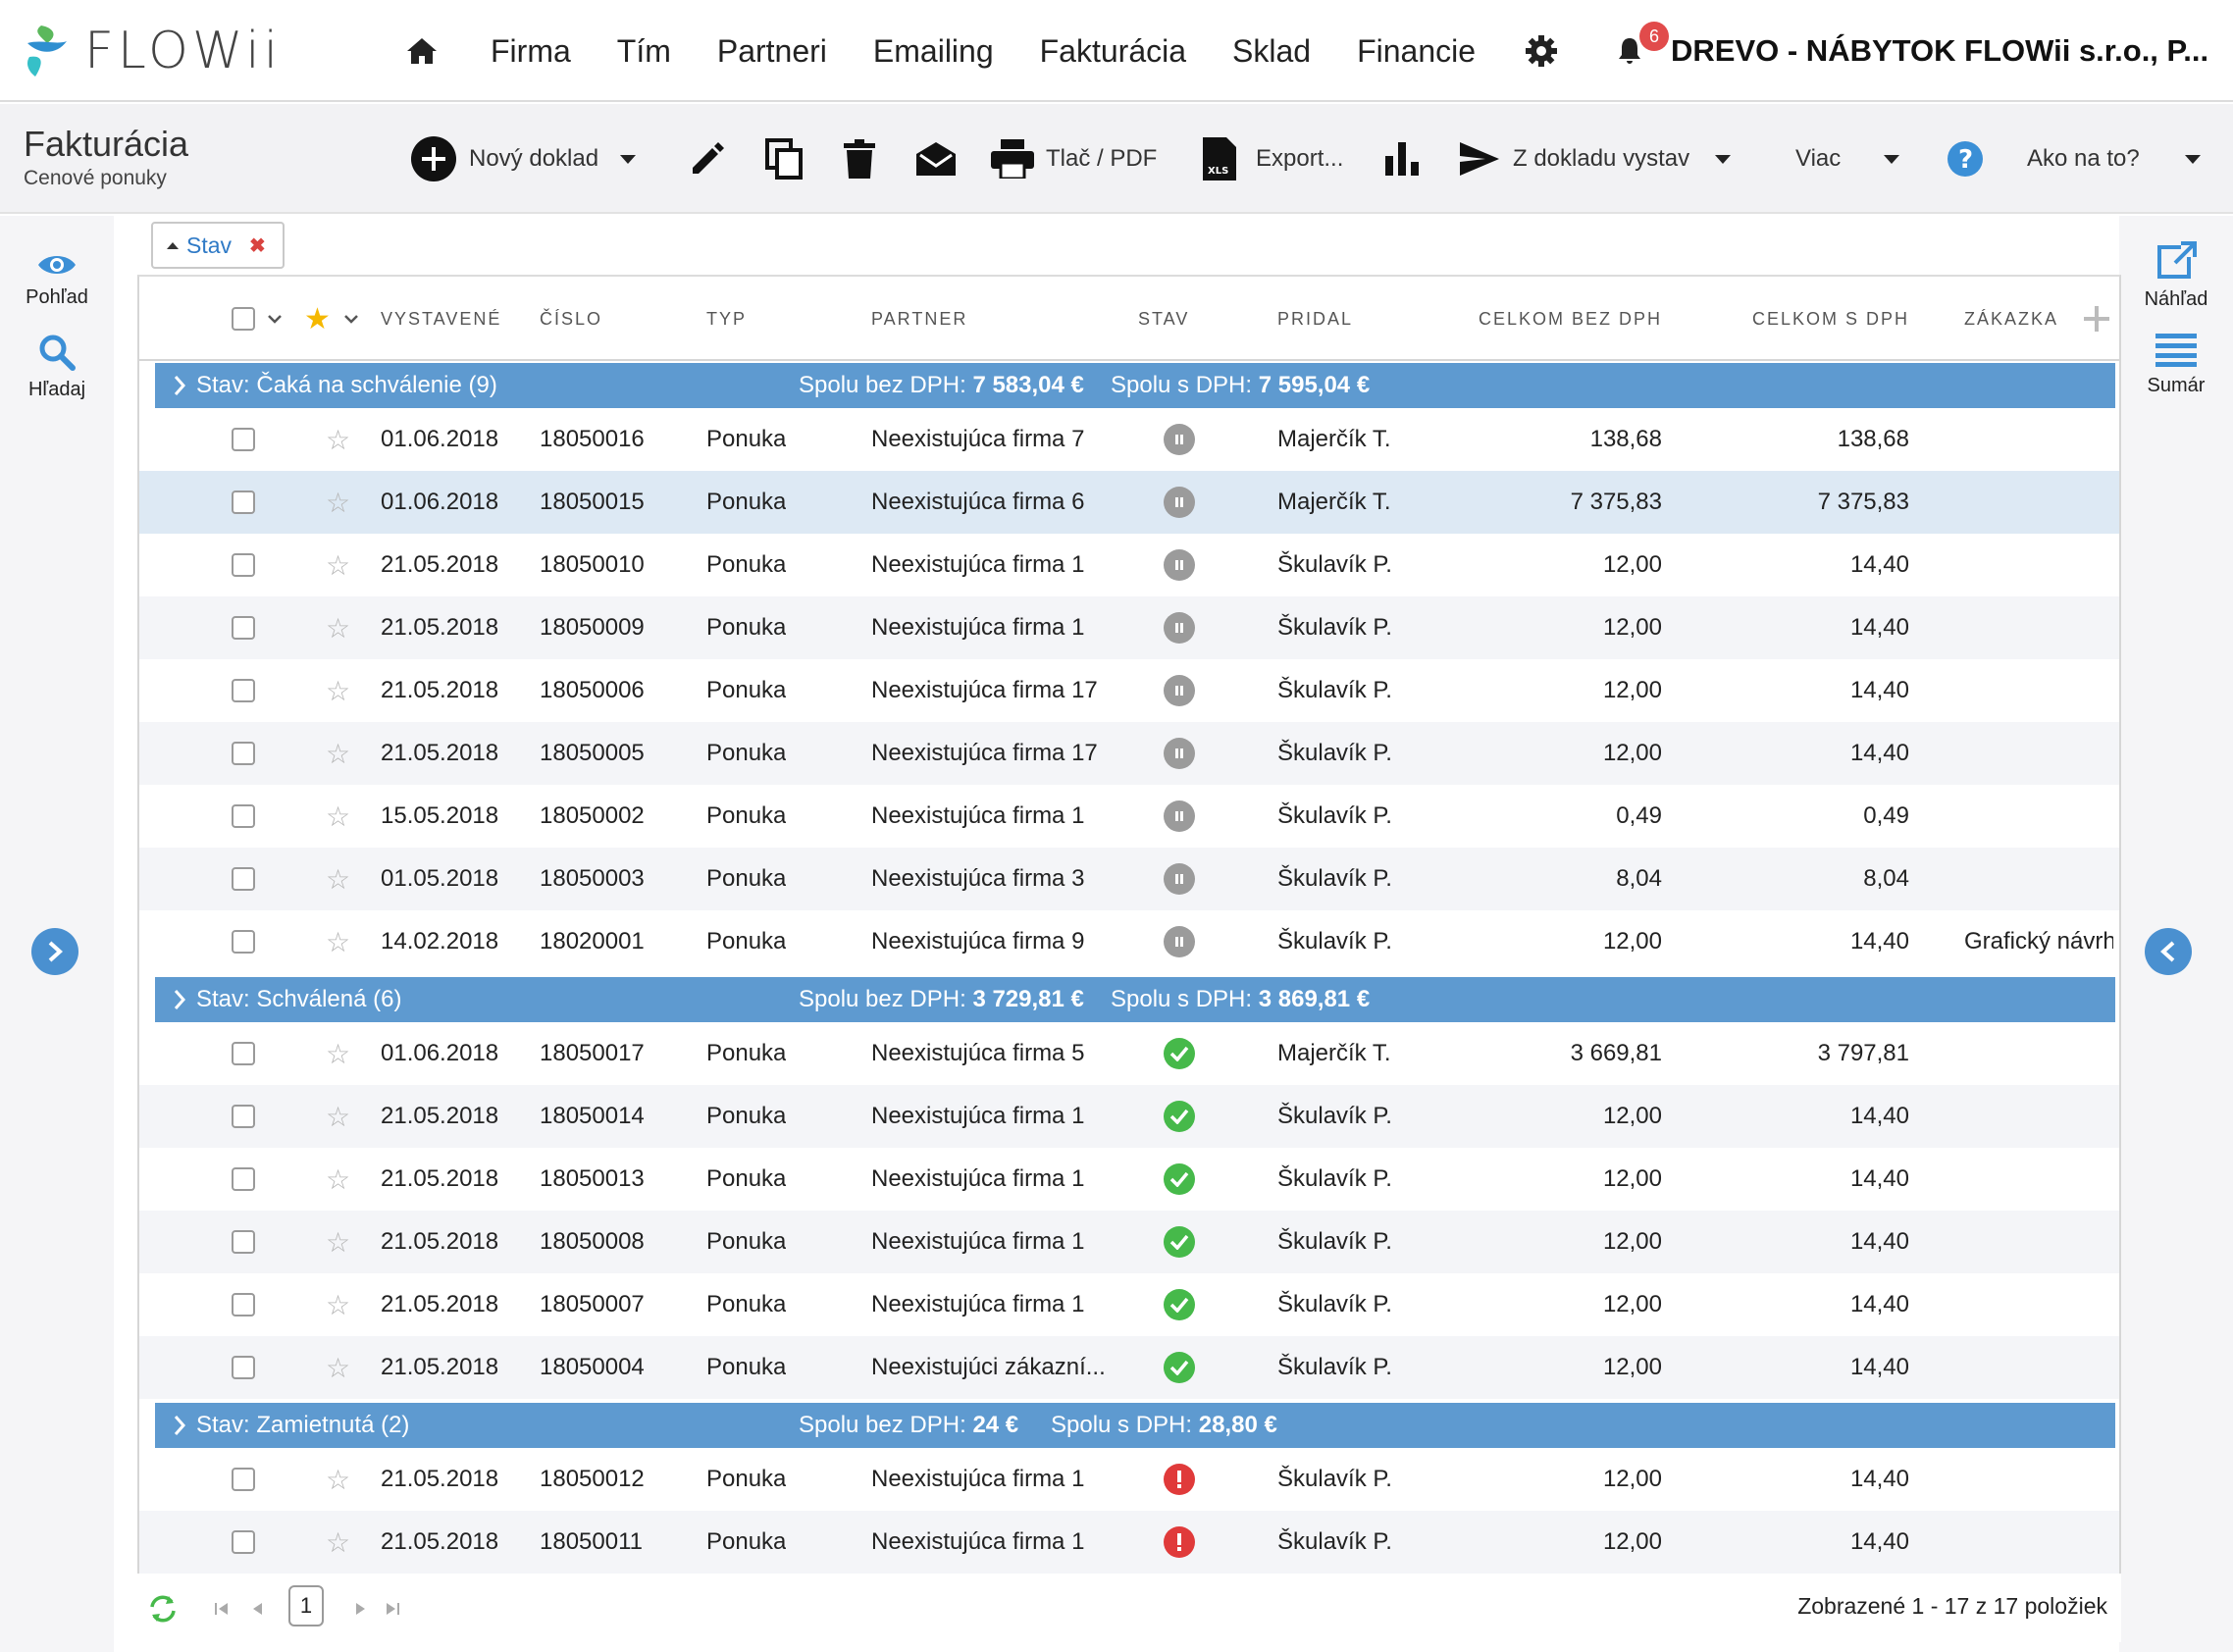 Image resolution: width=2233 pixels, height=1652 pixels. I want to click on statistics-button, so click(1403, 159).